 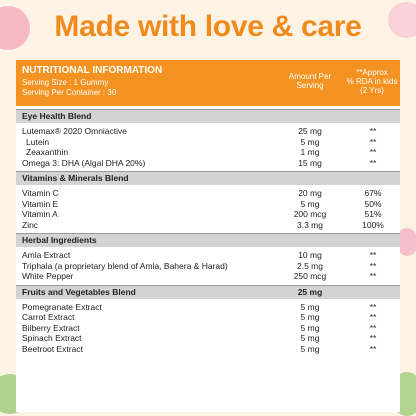 I want to click on rda-header-line: **Approx, so click(x=372, y=72).